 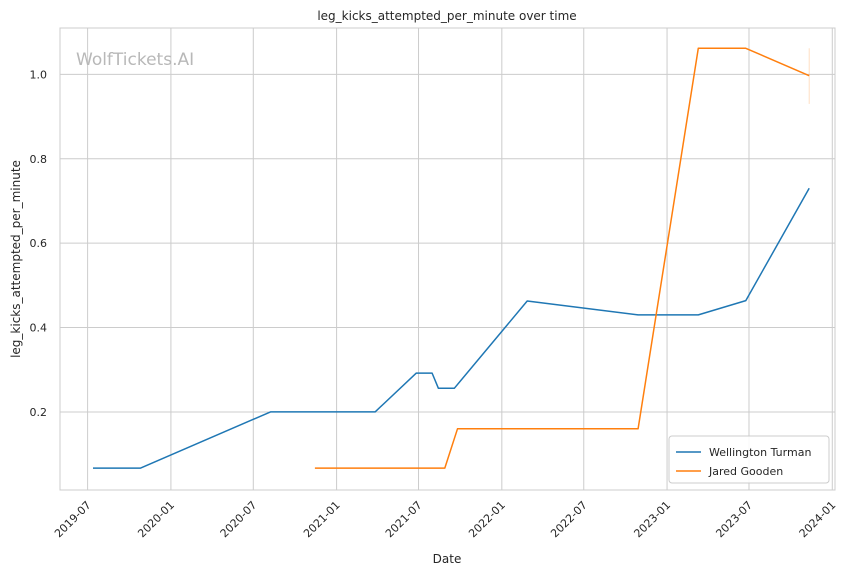 I want to click on legend-label-wellington-turman: Wellington Turman, so click(x=760, y=452).